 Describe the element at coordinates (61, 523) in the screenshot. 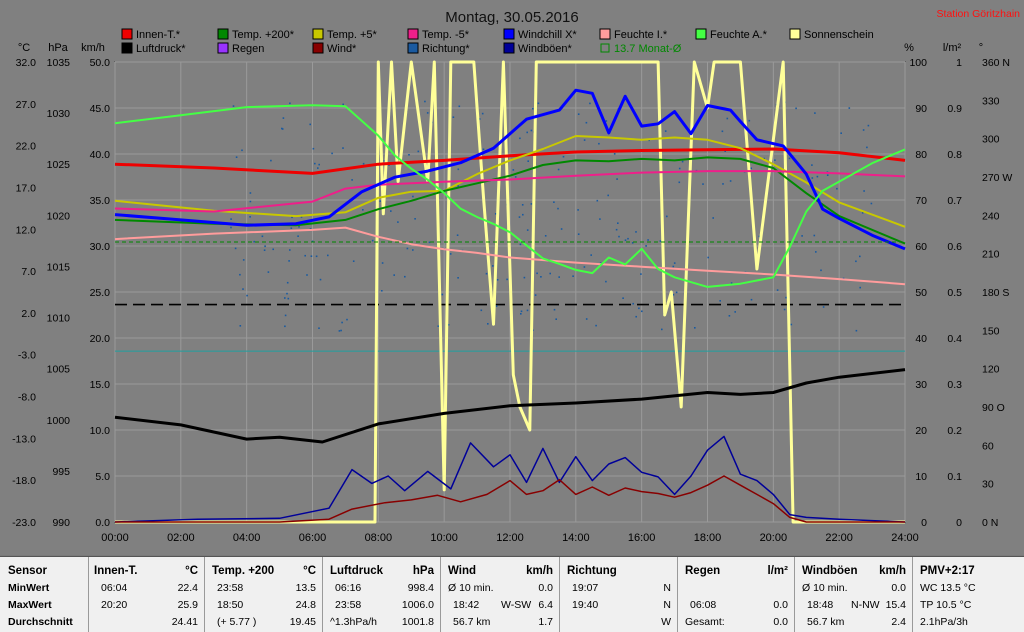

I see `hpa-tick-label: 990` at that location.